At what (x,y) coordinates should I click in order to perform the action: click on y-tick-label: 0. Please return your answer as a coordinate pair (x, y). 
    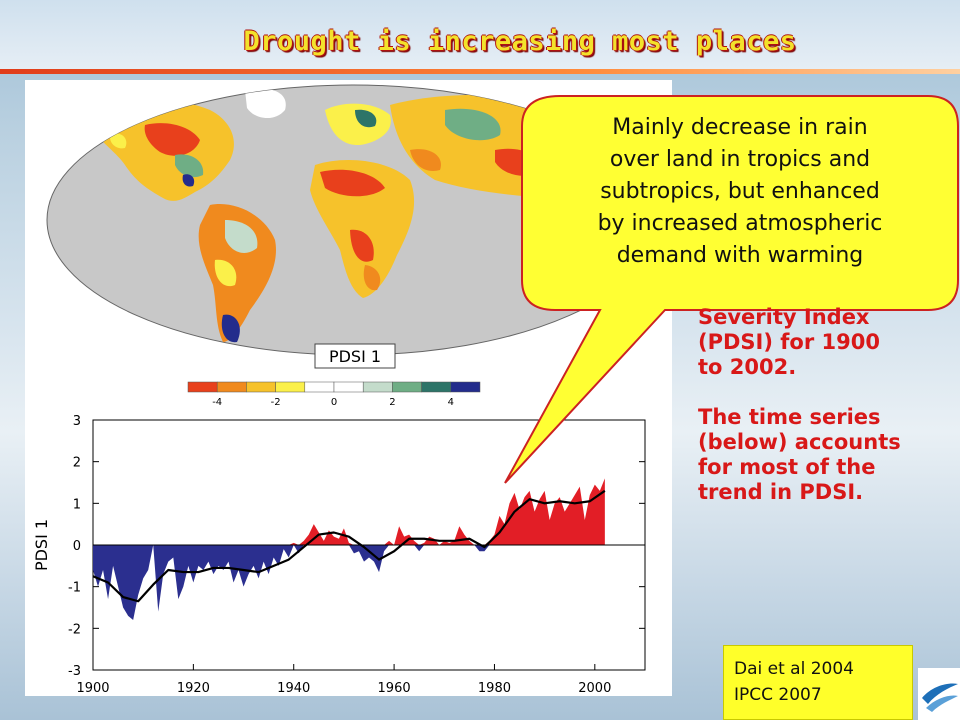
    Looking at the image, I should click on (77, 546).